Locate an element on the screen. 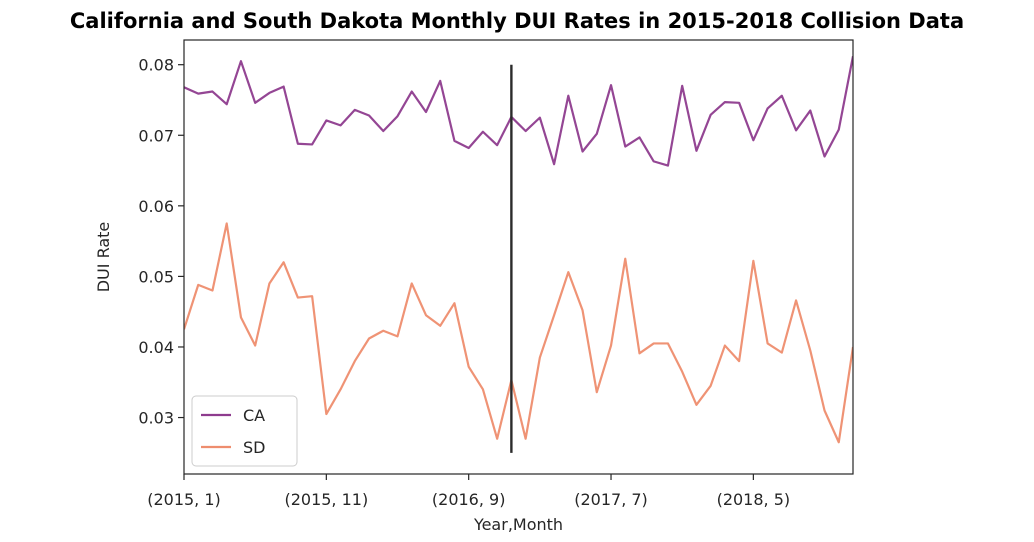  y-tick-label: 0.08 is located at coordinates (156, 65).